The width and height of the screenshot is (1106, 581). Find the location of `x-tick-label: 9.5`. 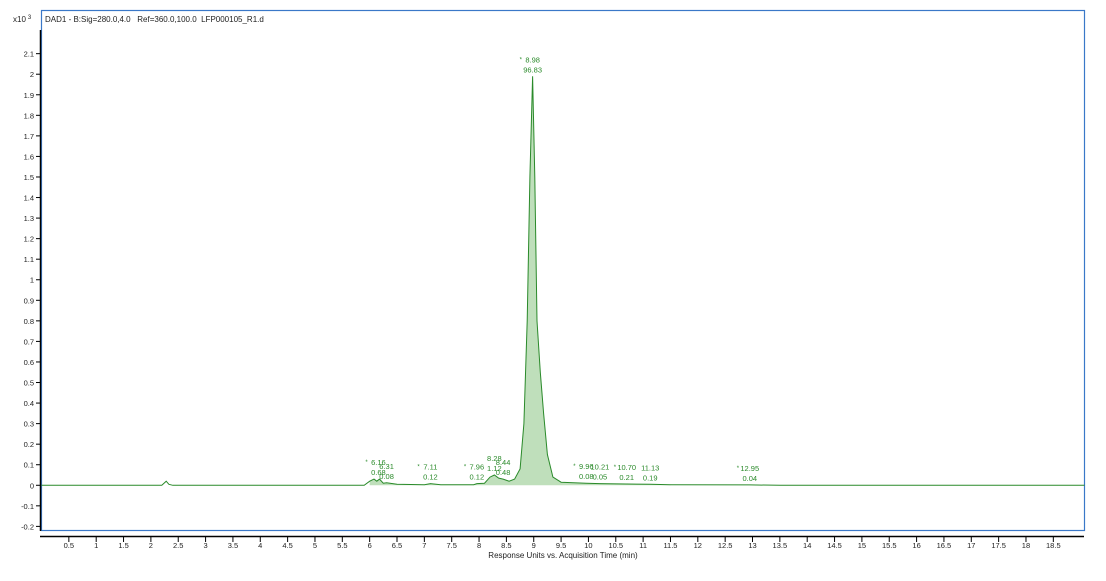

x-tick-label: 9.5 is located at coordinates (561, 545).